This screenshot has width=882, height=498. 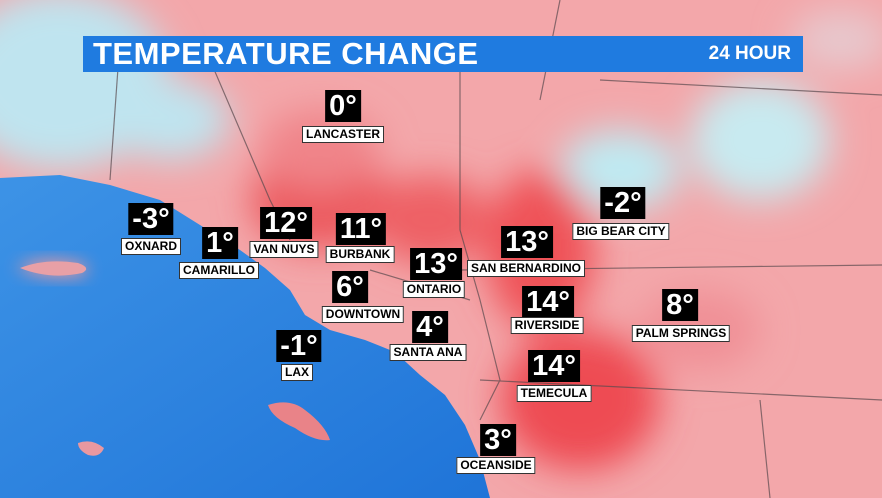 What do you see at coordinates (621, 231) in the screenshot?
I see `city-name: BIG BEAR CITY` at bounding box center [621, 231].